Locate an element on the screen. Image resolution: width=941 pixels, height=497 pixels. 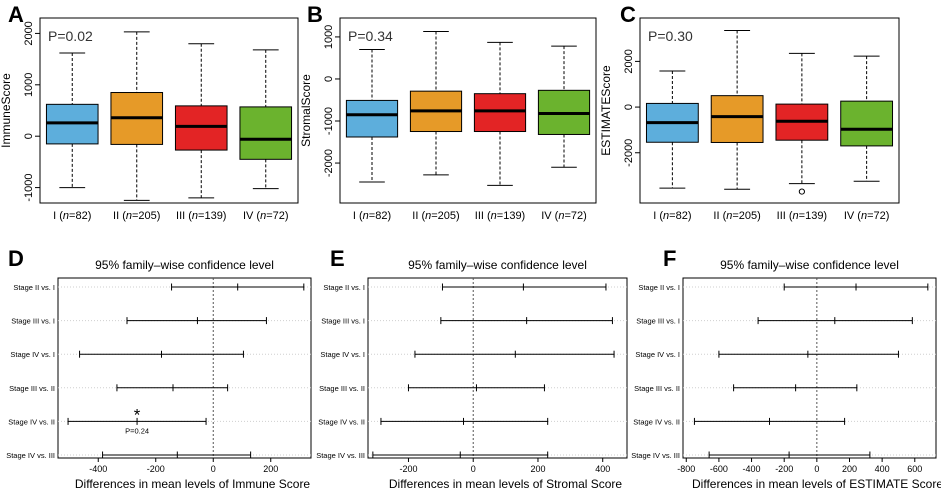
panel-label: F is located at coordinates (669, 258).